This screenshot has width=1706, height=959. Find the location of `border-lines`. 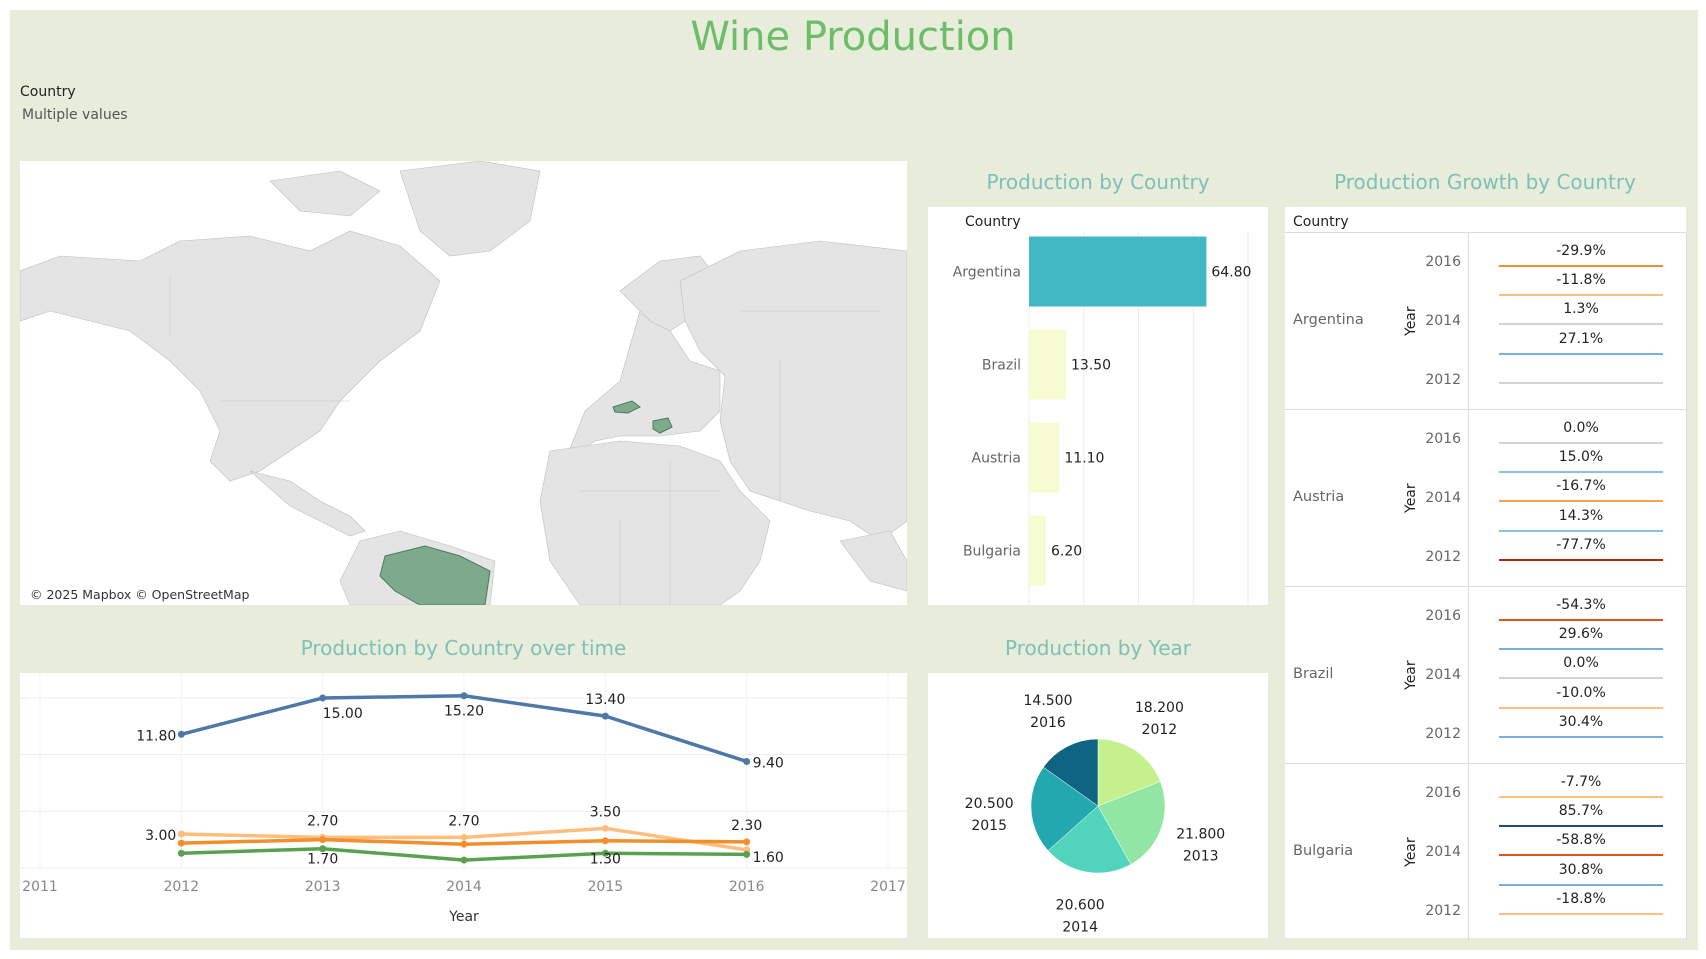

border-lines is located at coordinates (524, 440).